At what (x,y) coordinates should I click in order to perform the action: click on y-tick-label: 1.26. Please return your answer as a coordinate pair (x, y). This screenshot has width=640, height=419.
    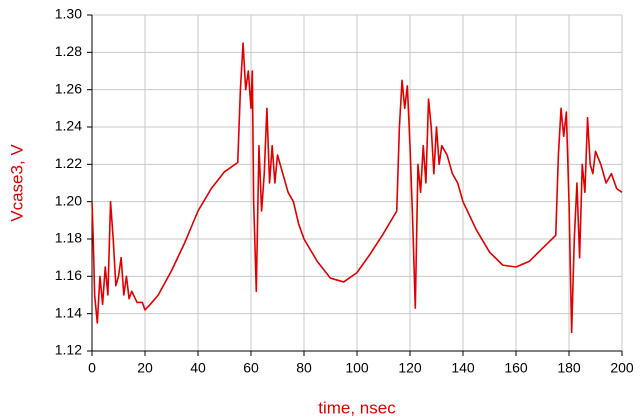
    Looking at the image, I should click on (68, 88).